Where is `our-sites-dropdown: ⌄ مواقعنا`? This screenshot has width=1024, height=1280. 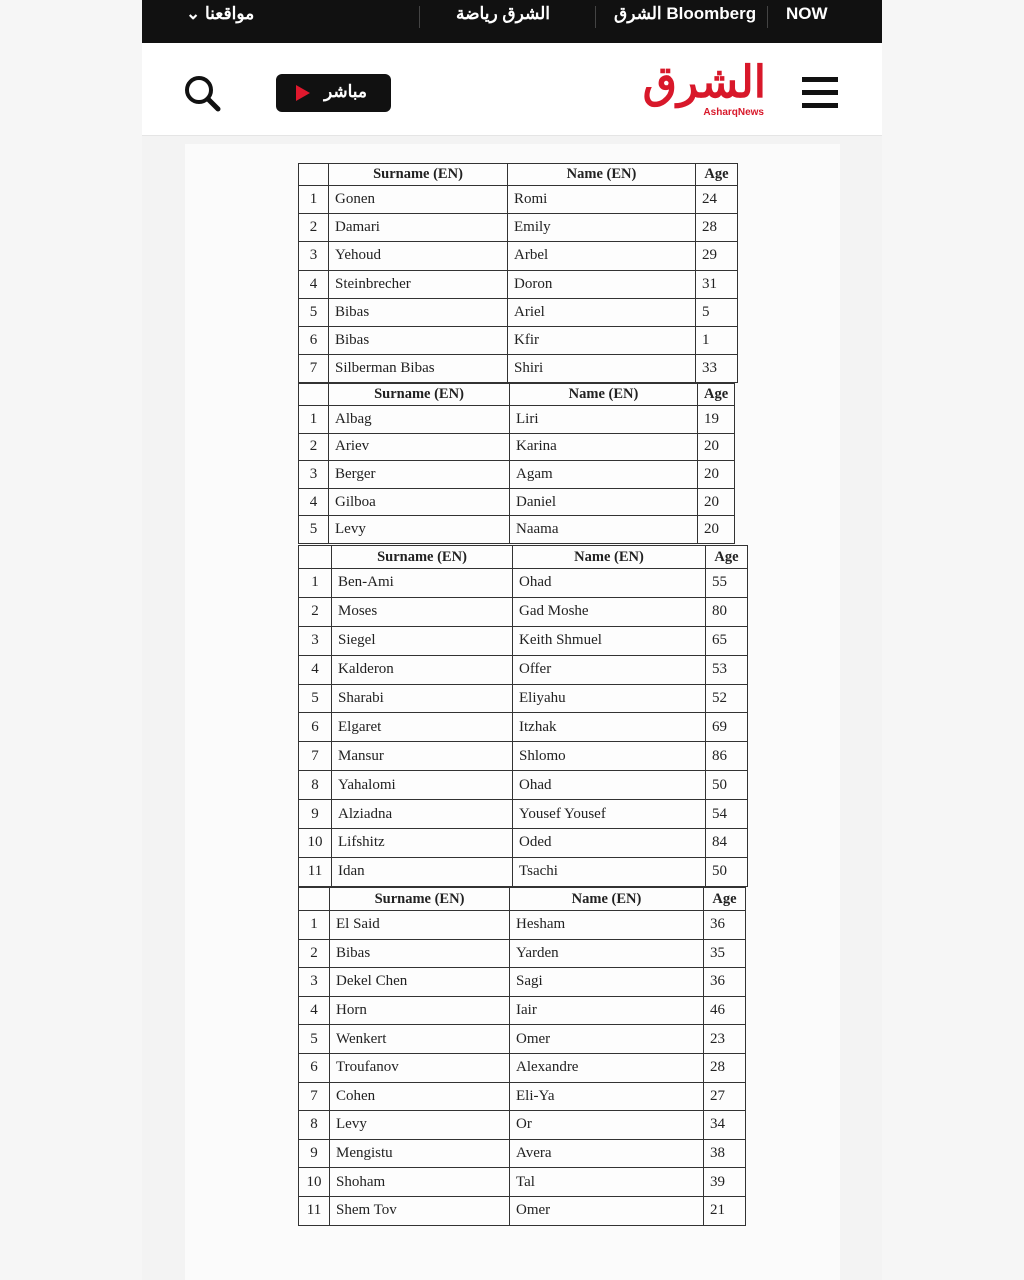
our-sites-dropdown: ⌄ مواقعنا is located at coordinates (220, 14).